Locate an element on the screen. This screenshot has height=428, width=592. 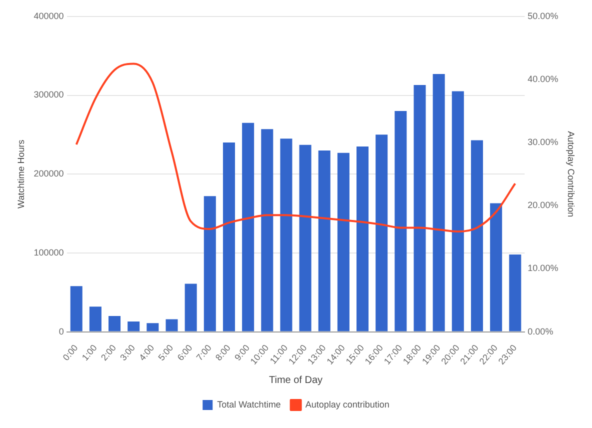
x-axis-title: Time of Day is located at coordinates (295, 380).